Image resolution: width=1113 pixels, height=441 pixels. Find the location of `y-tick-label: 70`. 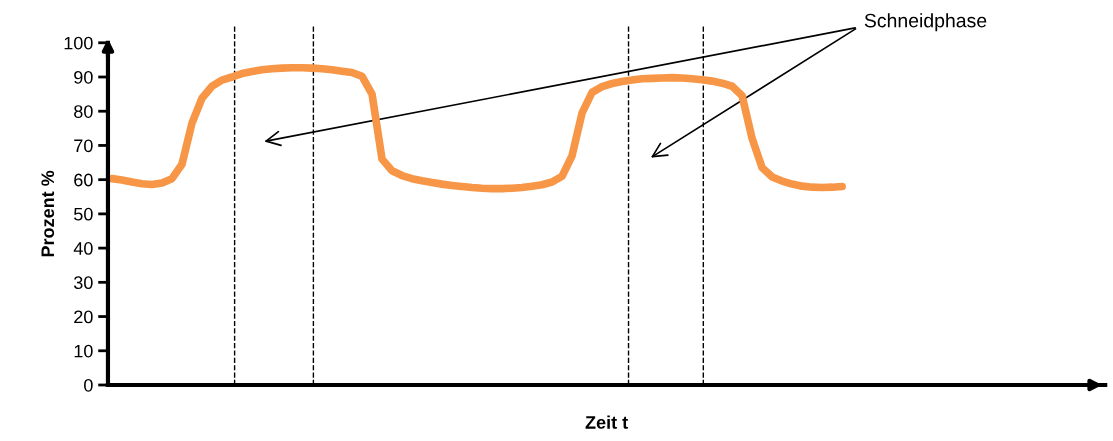

y-tick-label: 70 is located at coordinates (83, 146).